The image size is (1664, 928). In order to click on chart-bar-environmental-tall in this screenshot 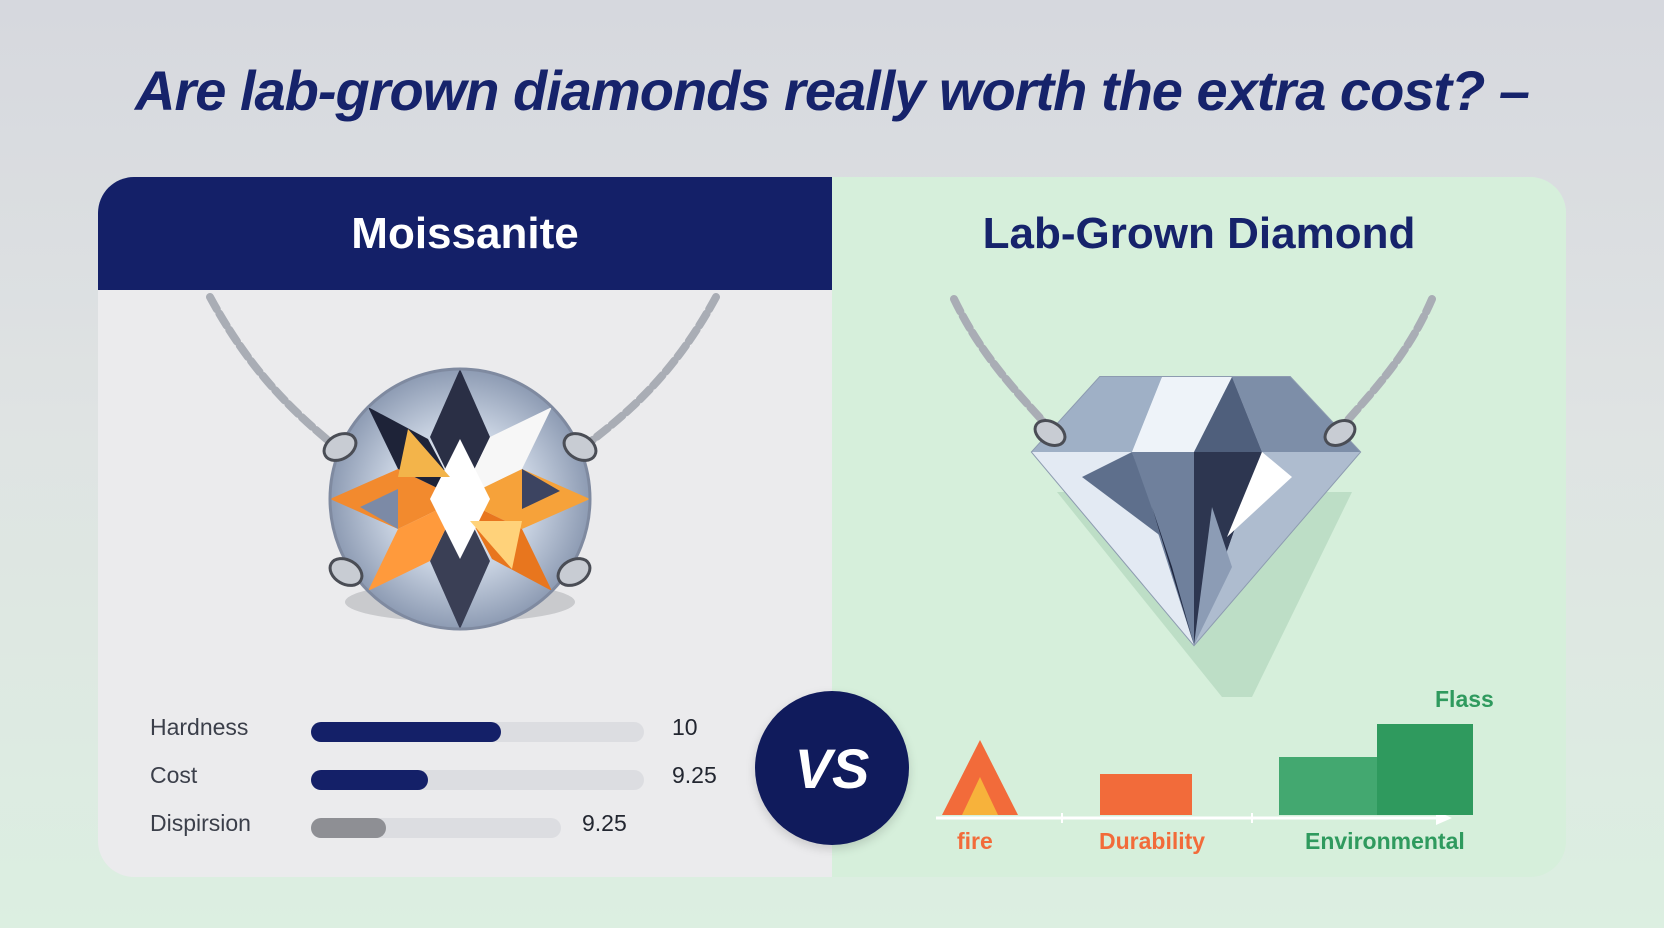, I will do `click(1425, 769)`.